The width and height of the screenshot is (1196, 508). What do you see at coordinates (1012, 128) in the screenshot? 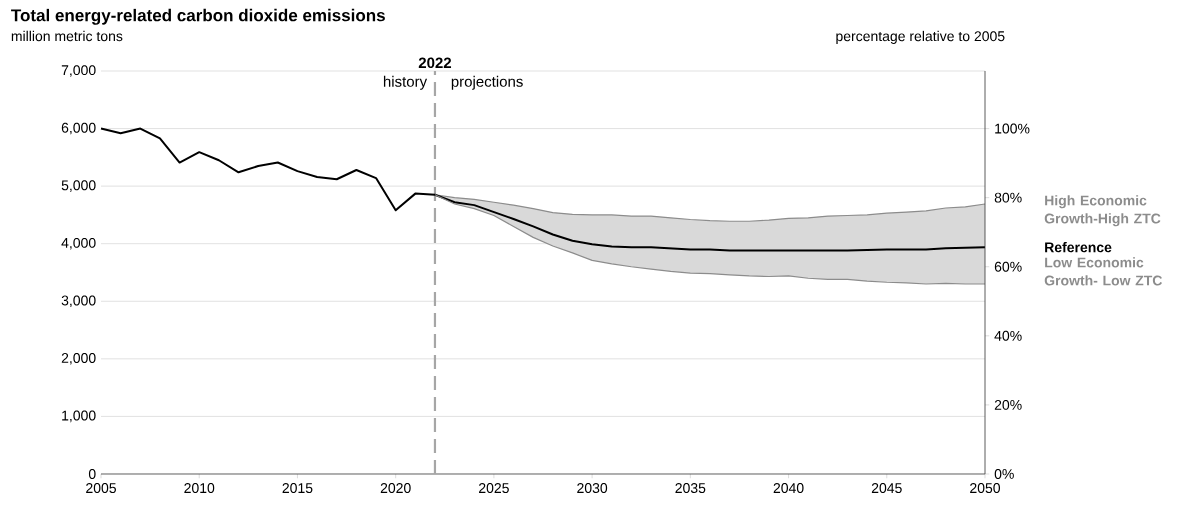
I see `y2-tick-label: 100%` at bounding box center [1012, 128].